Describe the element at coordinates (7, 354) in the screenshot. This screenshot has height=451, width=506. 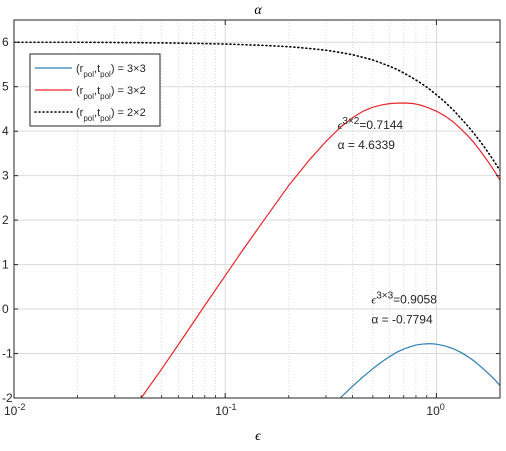
I see `y-tick-label: -1` at that location.